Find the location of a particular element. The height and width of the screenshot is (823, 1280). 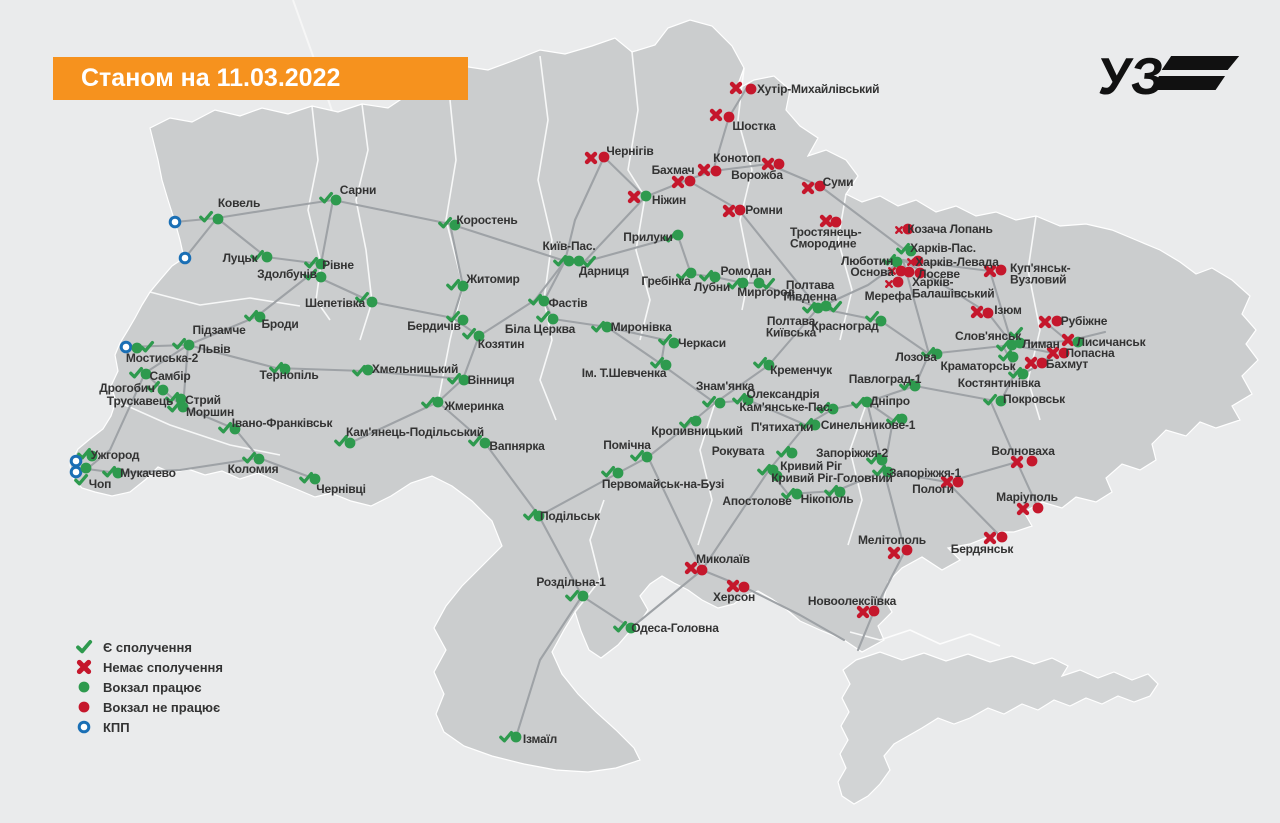

city-label: Гребінка is located at coordinates (666, 281).